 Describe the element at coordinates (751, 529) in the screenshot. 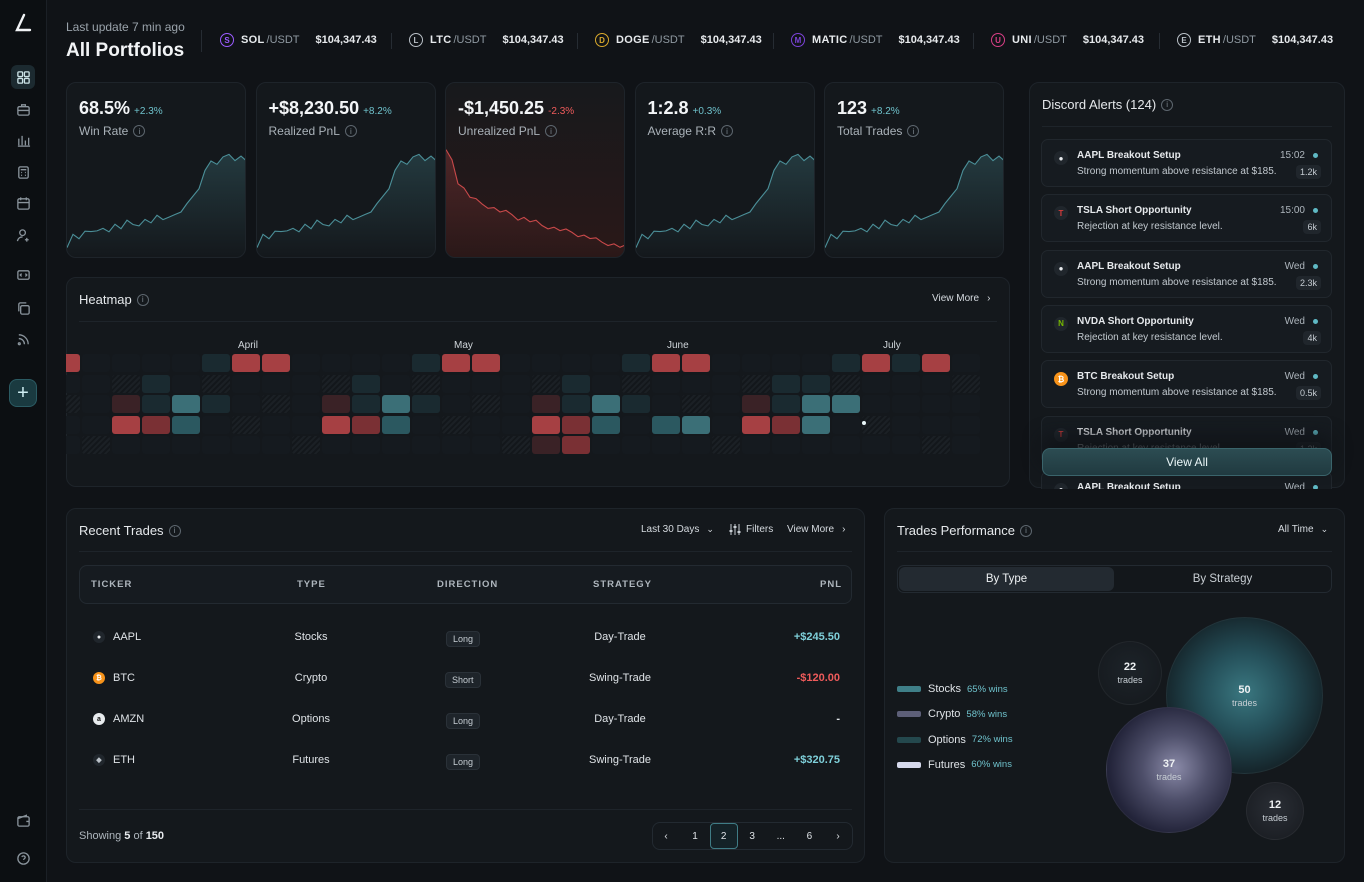

I see `filters-button: Filters` at that location.